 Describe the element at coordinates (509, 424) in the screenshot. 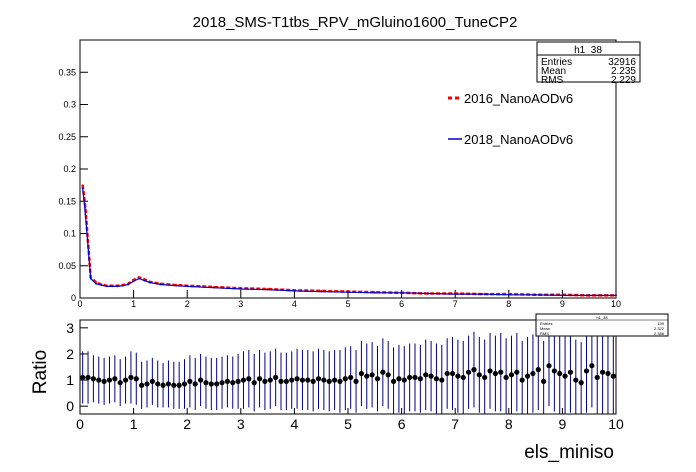

I see `ratio-x-tick-label: 8` at that location.